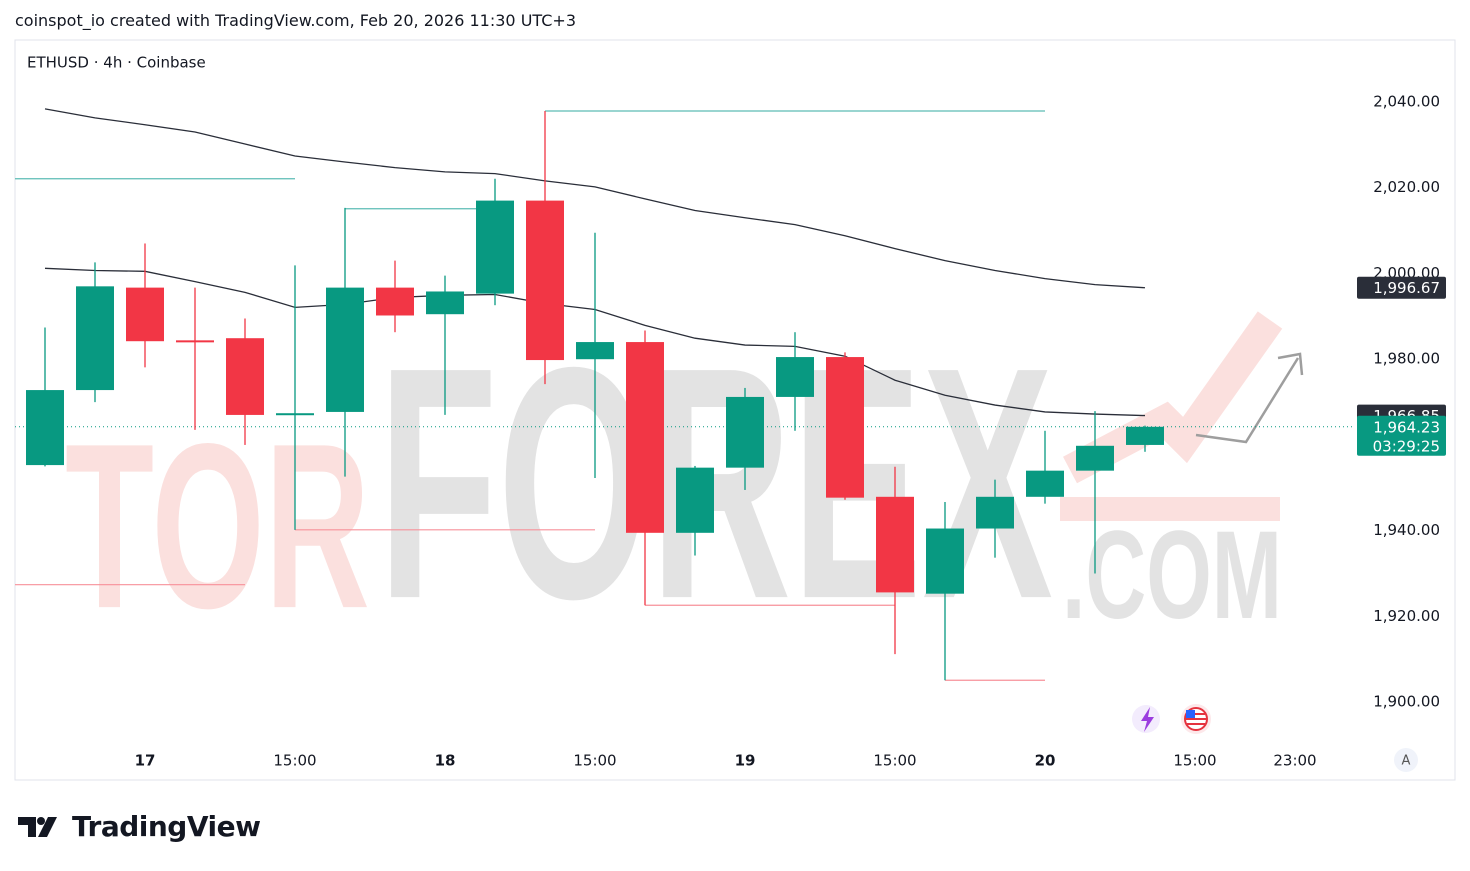  I want to click on chart-title: ETHUSD · 4h · Coinbase, so click(116, 63).